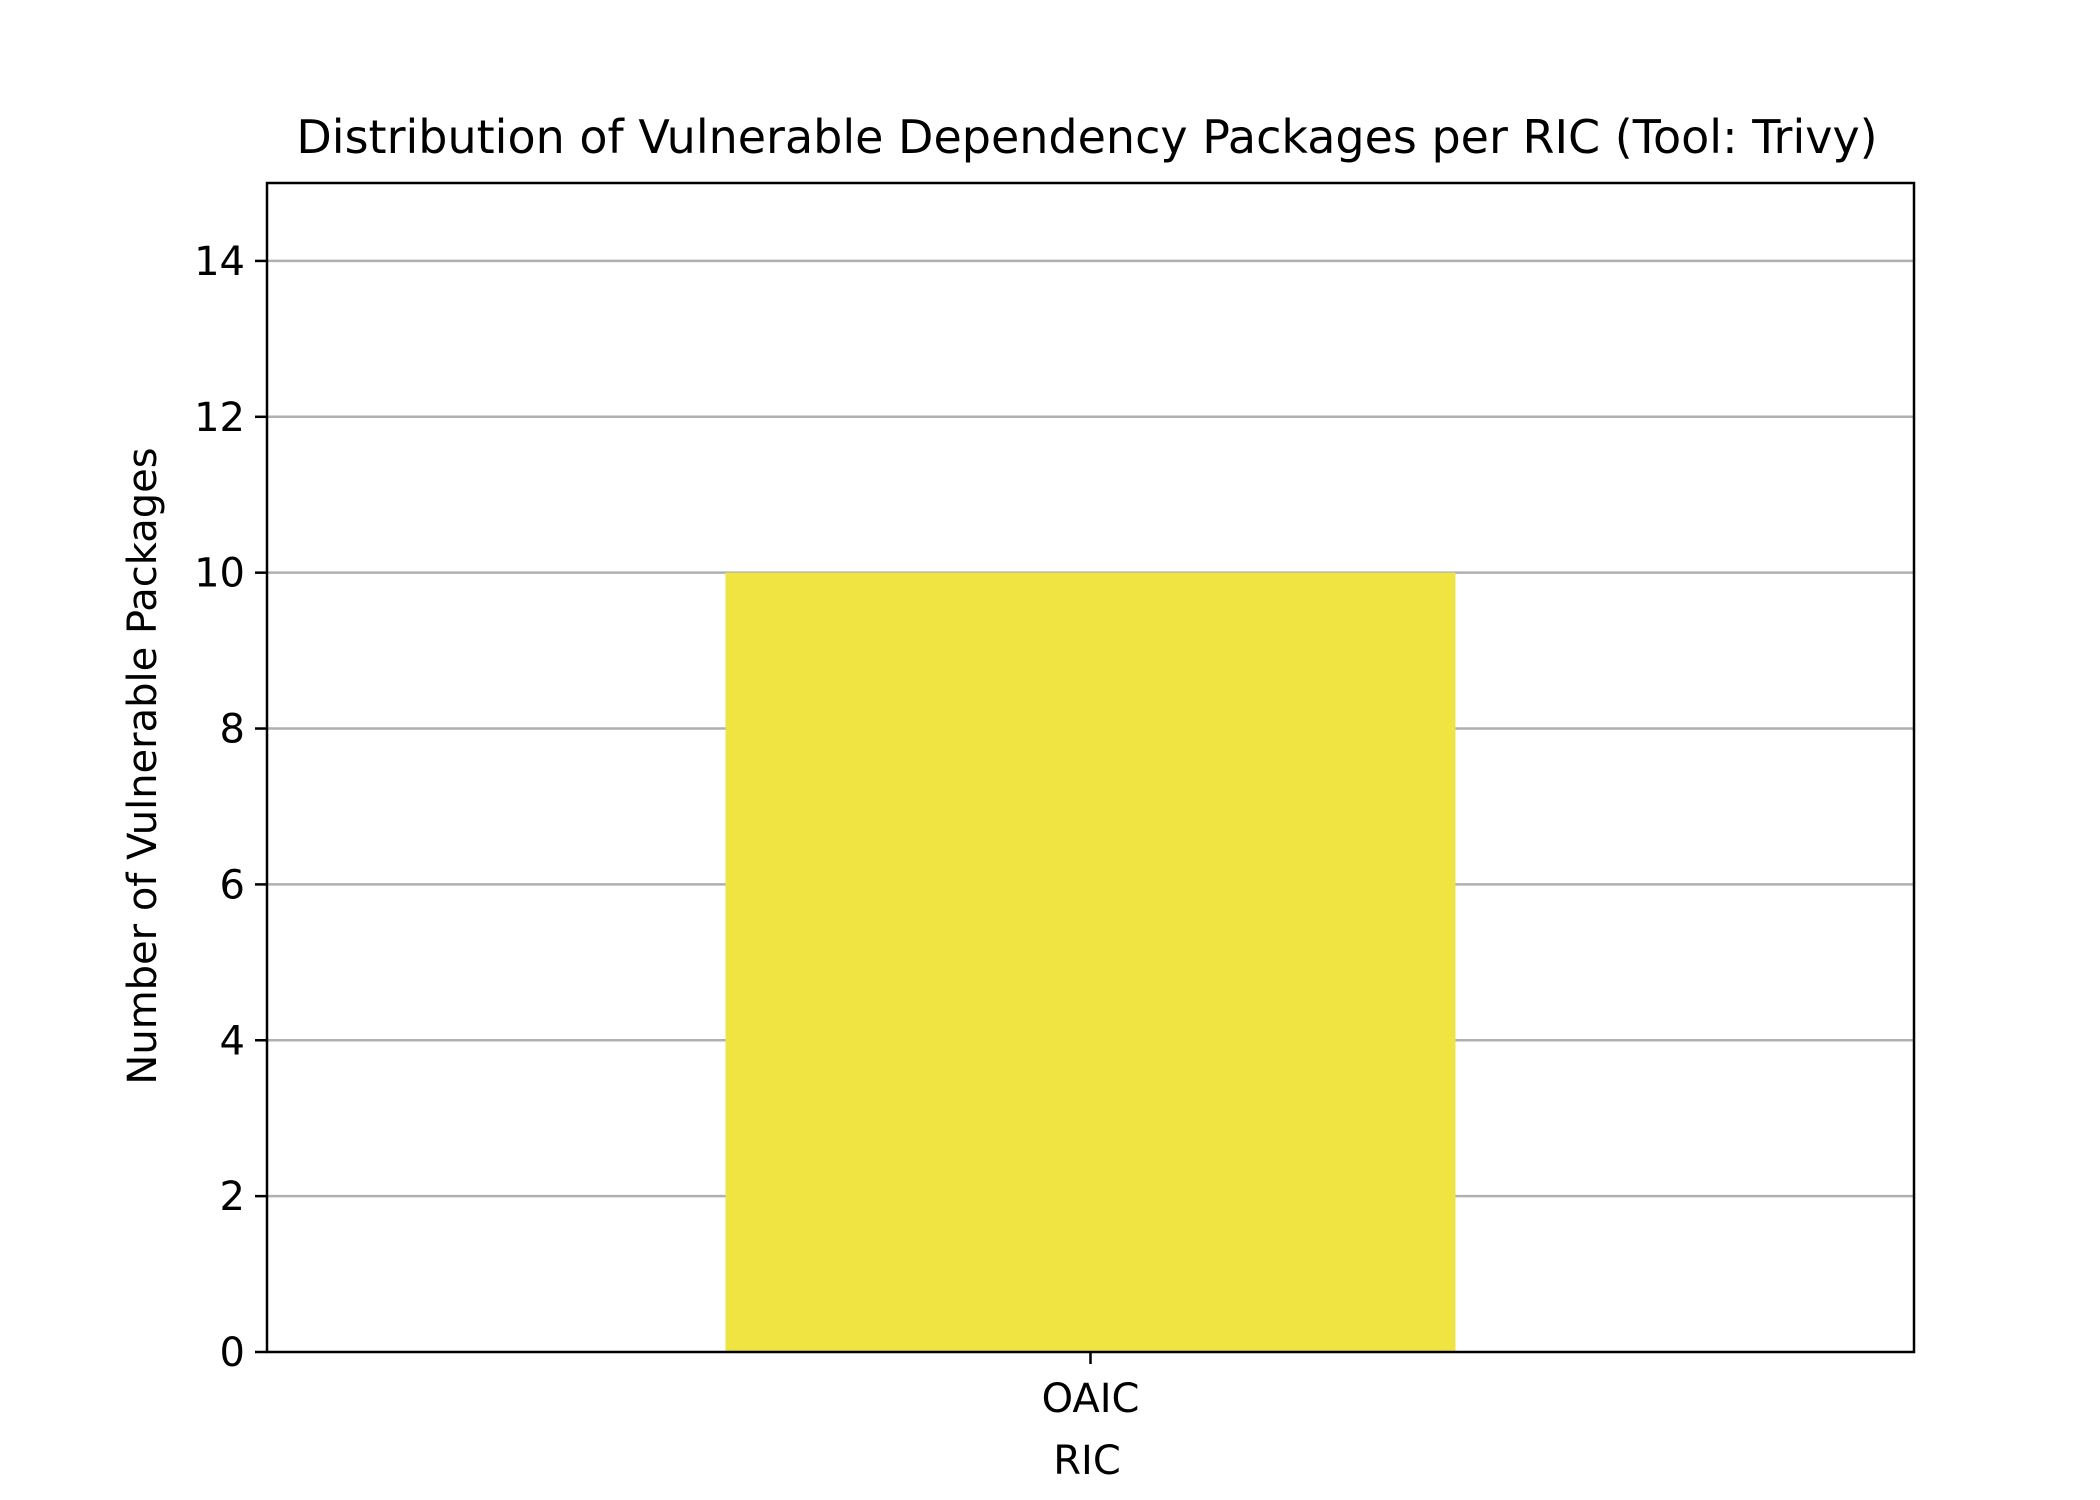 This screenshot has height=1500, width=2100. Describe the element at coordinates (232, 1041) in the screenshot. I see `y-tick-label: 4` at that location.